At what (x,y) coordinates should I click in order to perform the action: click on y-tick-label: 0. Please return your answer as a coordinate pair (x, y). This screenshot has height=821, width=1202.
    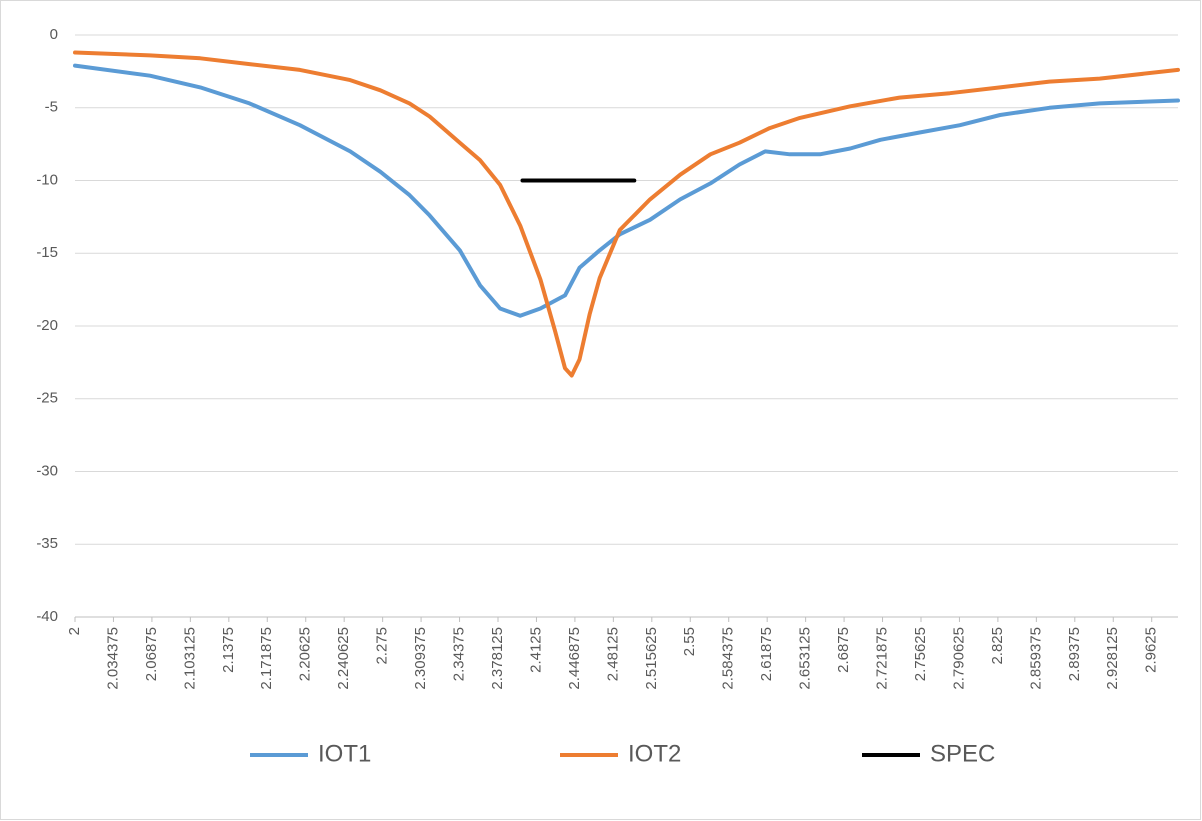
    Looking at the image, I should click on (54, 34).